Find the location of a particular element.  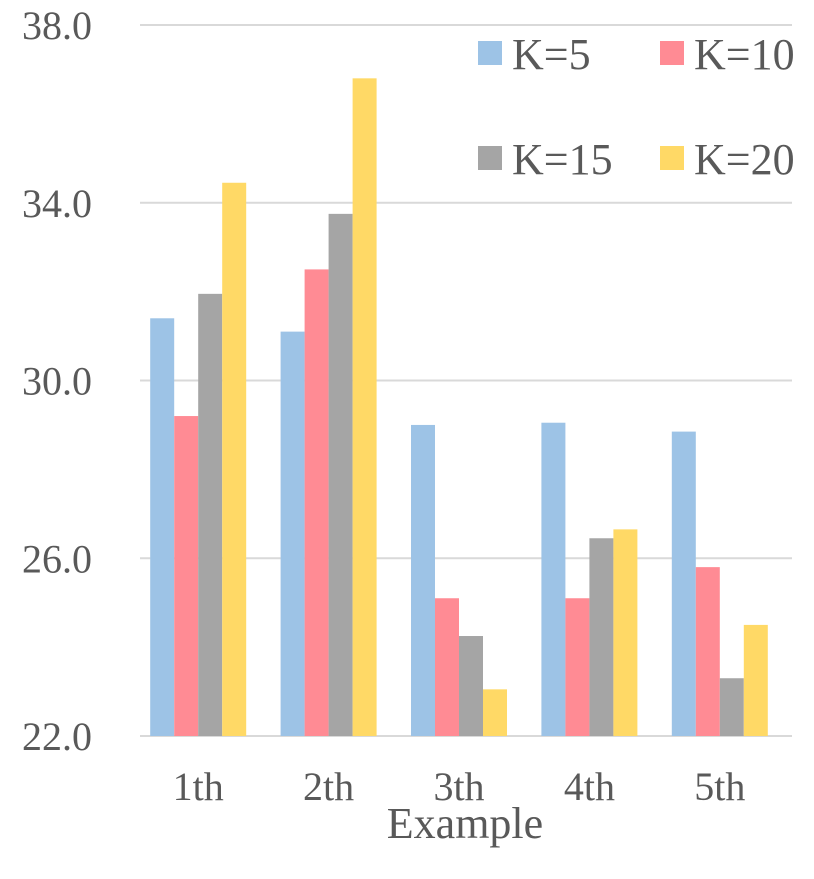

bar-k20-2th is located at coordinates (364, 407).